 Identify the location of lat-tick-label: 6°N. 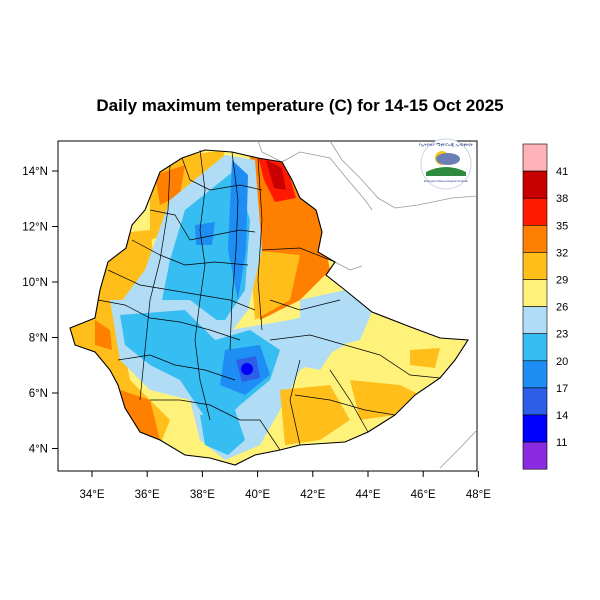
(38, 394).